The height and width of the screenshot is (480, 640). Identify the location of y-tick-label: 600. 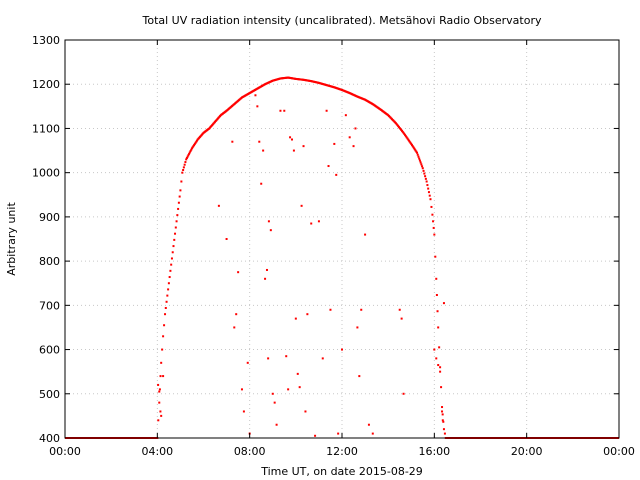
(49, 350).